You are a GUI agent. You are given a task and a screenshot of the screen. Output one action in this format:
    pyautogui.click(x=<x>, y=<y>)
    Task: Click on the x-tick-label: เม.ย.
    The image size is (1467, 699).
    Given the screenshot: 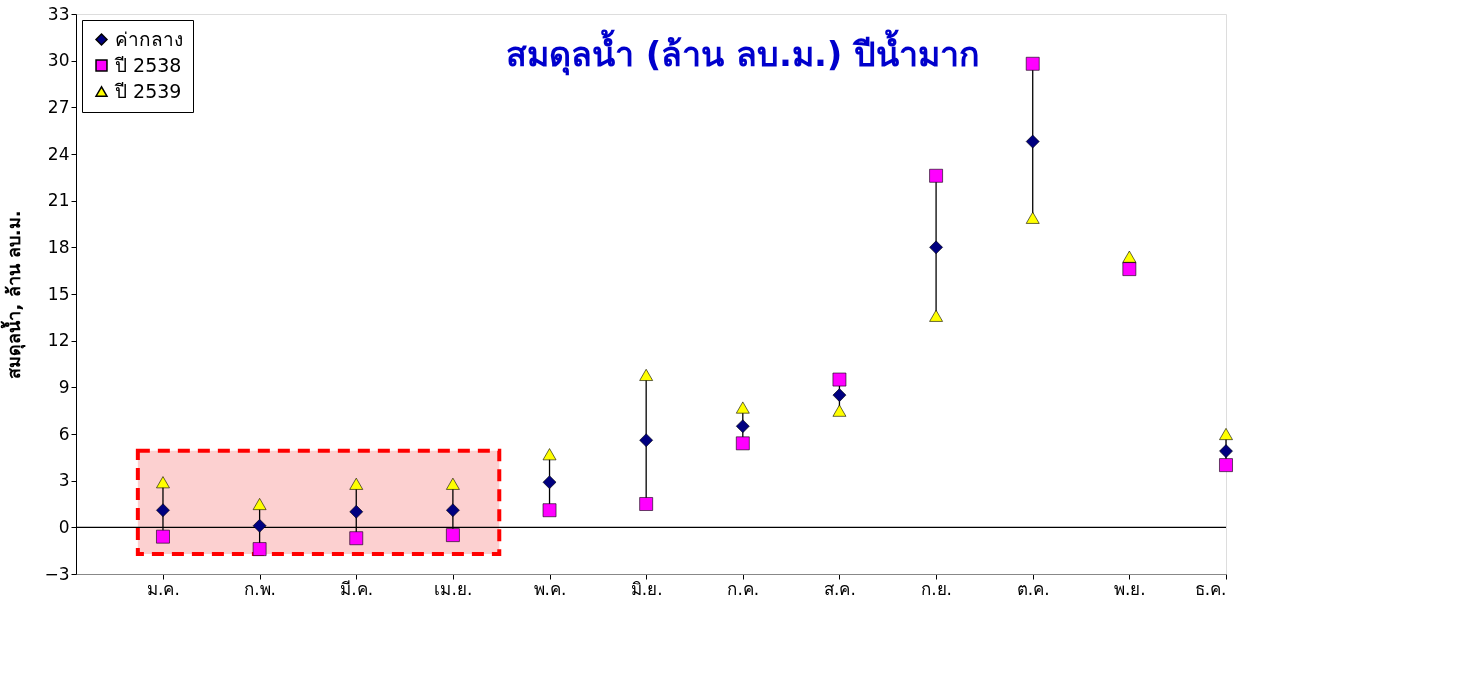 What is the action you would take?
    pyautogui.click(x=453, y=588)
    